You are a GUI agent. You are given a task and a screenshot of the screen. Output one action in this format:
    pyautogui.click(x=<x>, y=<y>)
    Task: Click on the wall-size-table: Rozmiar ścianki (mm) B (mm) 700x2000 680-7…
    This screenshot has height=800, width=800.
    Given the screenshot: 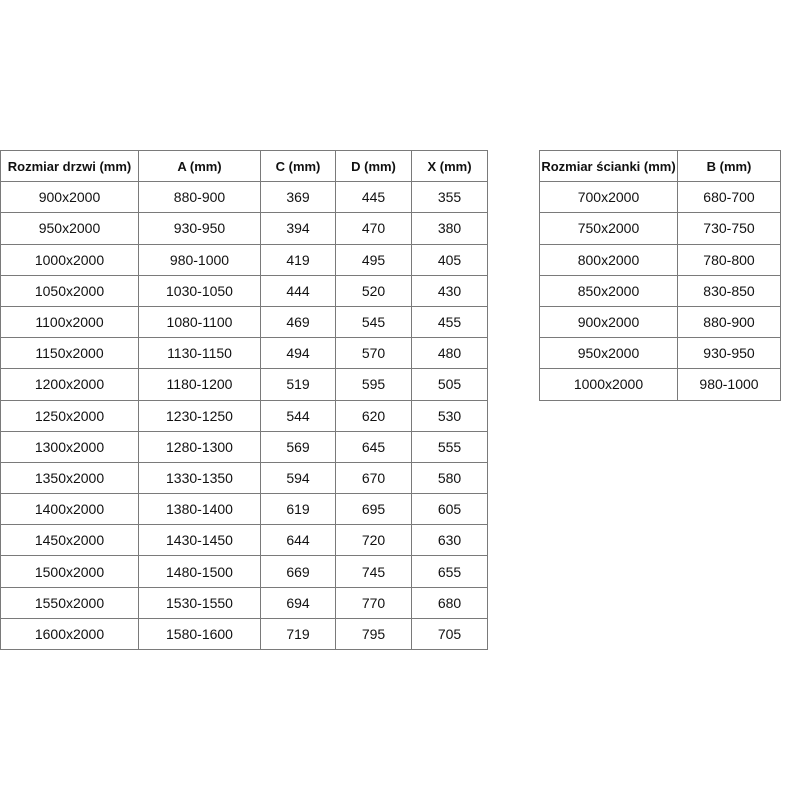 What is the action you would take?
    pyautogui.click(x=660, y=275)
    